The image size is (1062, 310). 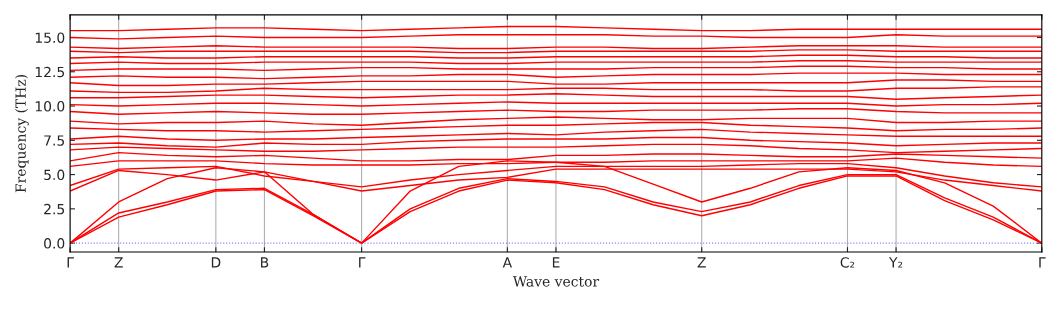 What do you see at coordinates (50, 106) in the screenshot?
I see `y-tick-label: 10.0` at bounding box center [50, 106].